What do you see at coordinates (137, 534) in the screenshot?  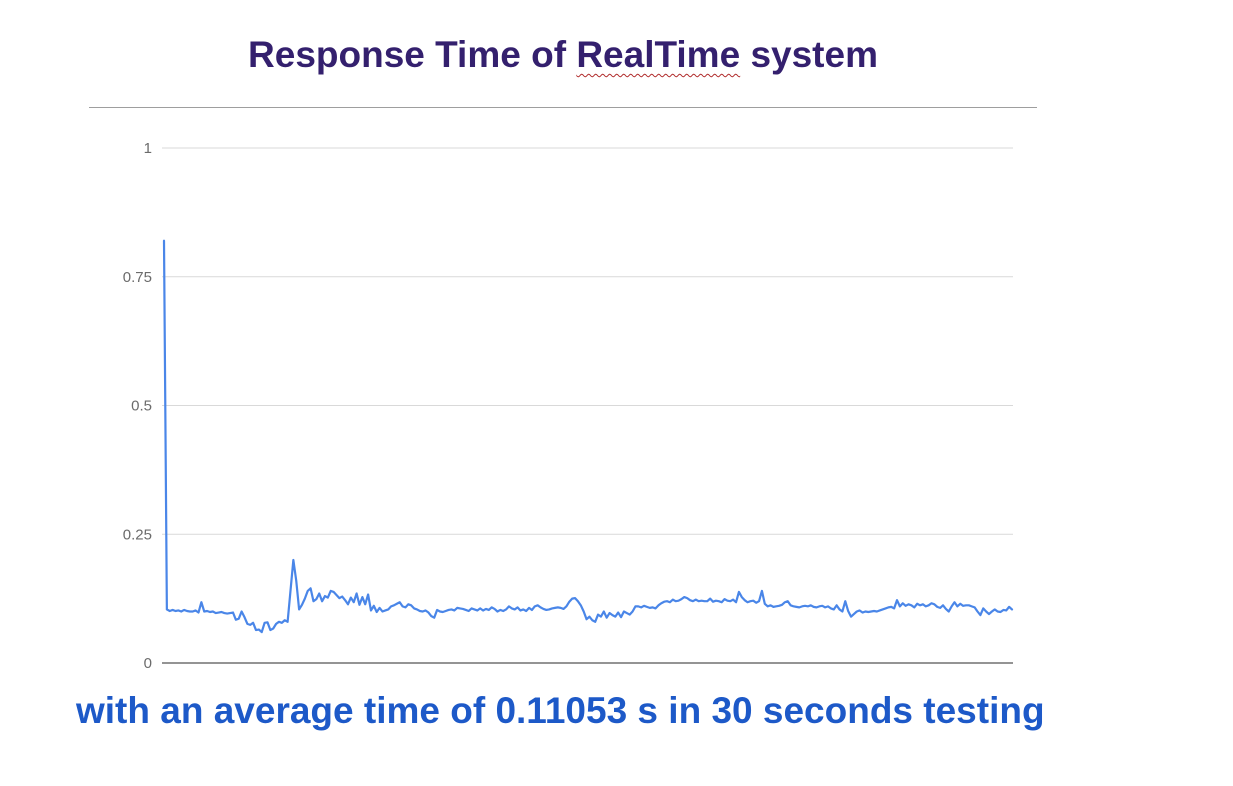 I see `y-tick-label: 0.25` at bounding box center [137, 534].